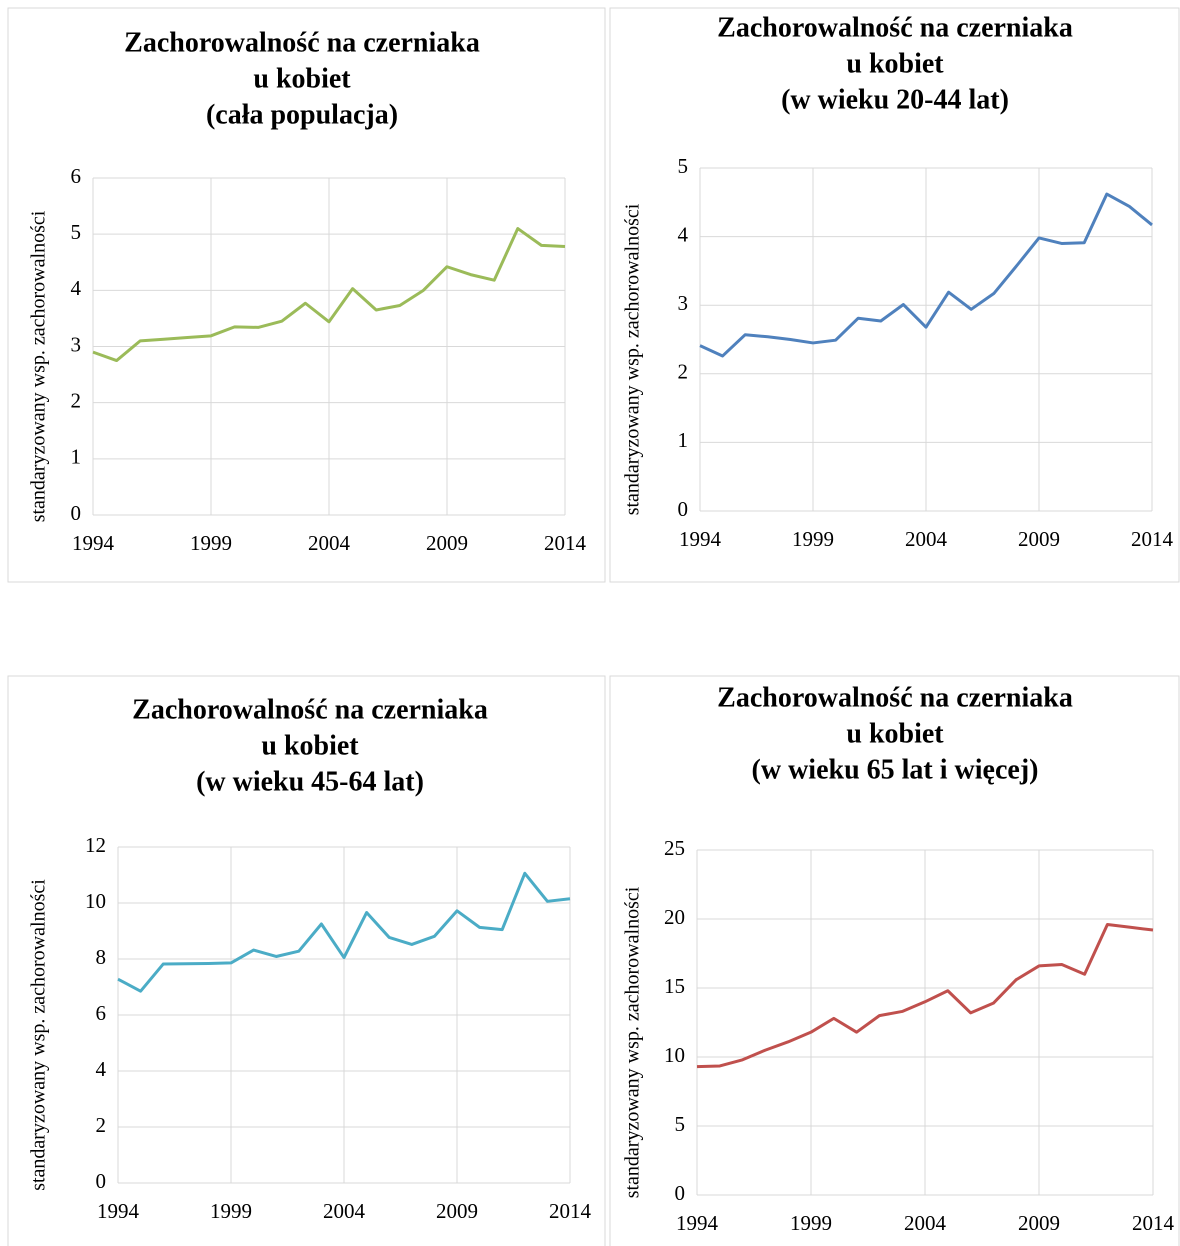 The image size is (1180, 1246). I want to click on chart-title: (cała populacja), so click(302, 114).